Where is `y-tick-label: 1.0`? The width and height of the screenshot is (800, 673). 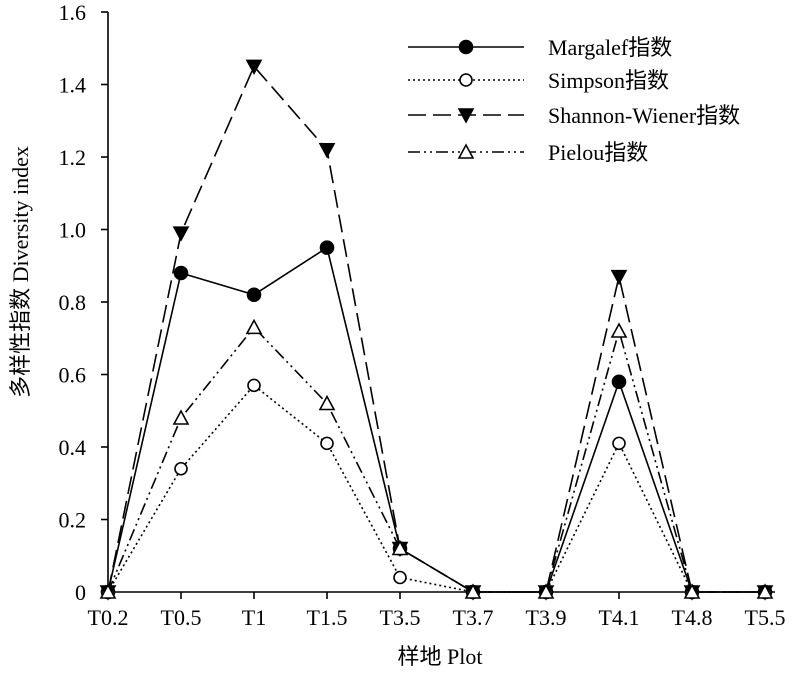
y-tick-label: 1.0 is located at coordinates (73, 230).